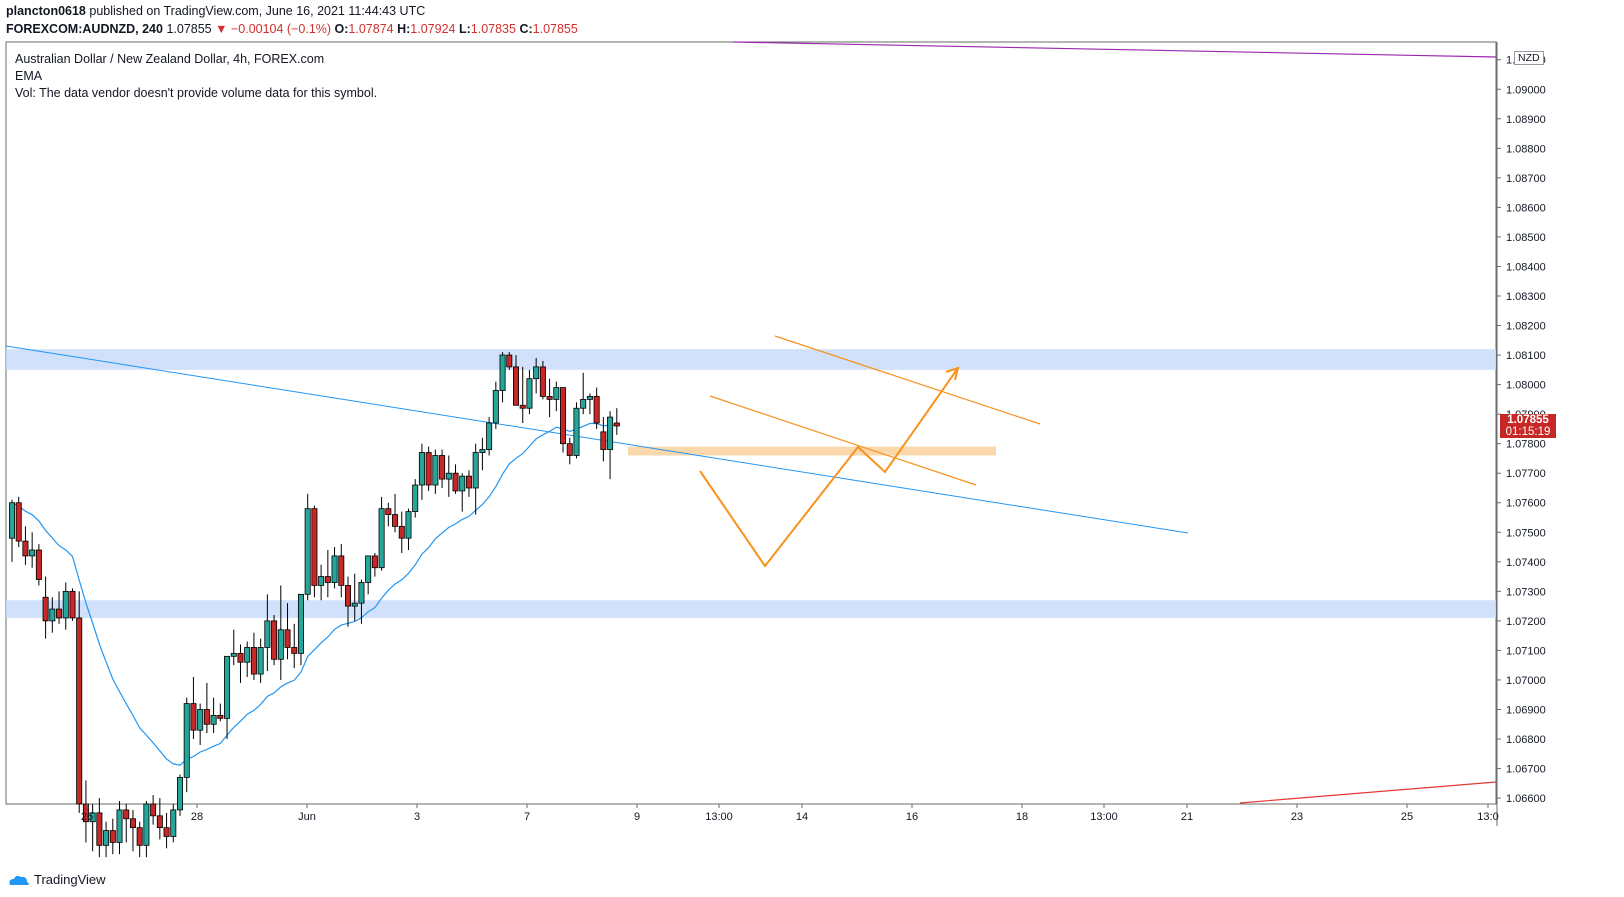 This screenshot has height=897, width=1624. I want to click on price-tick-label: 1.09000, so click(1526, 90).